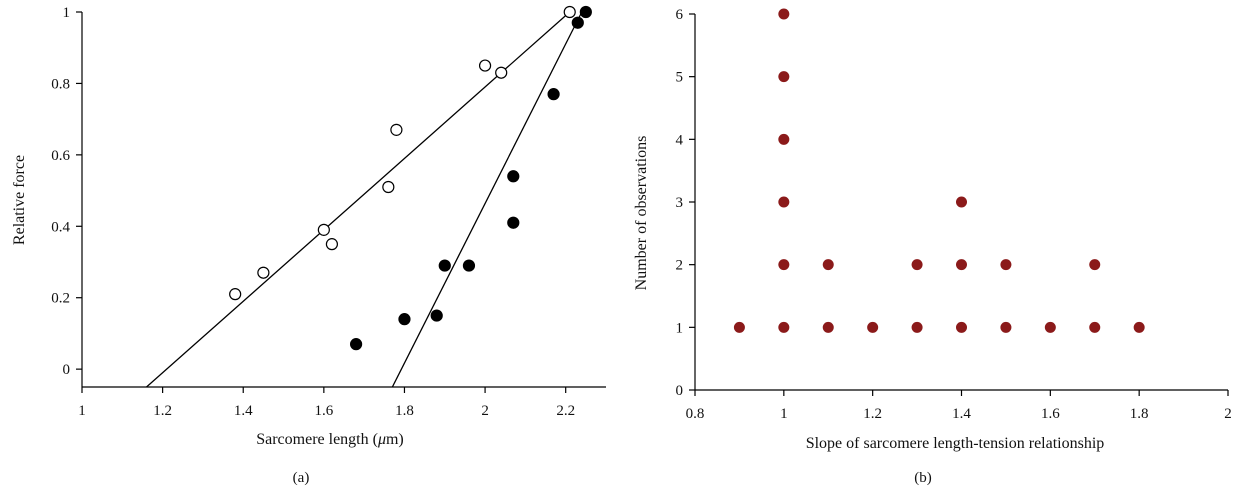  I want to click on panel-b-x-tick-label: 1.8, so click(1139, 414).